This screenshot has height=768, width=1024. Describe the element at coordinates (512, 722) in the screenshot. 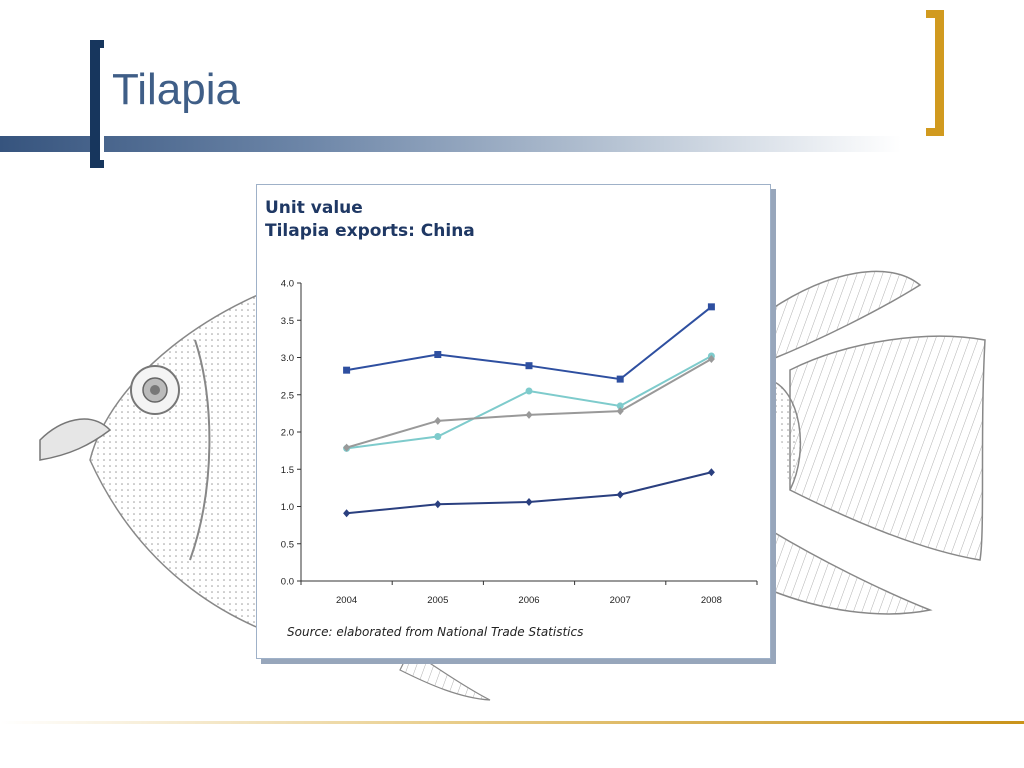

I see `bottom-rule` at that location.